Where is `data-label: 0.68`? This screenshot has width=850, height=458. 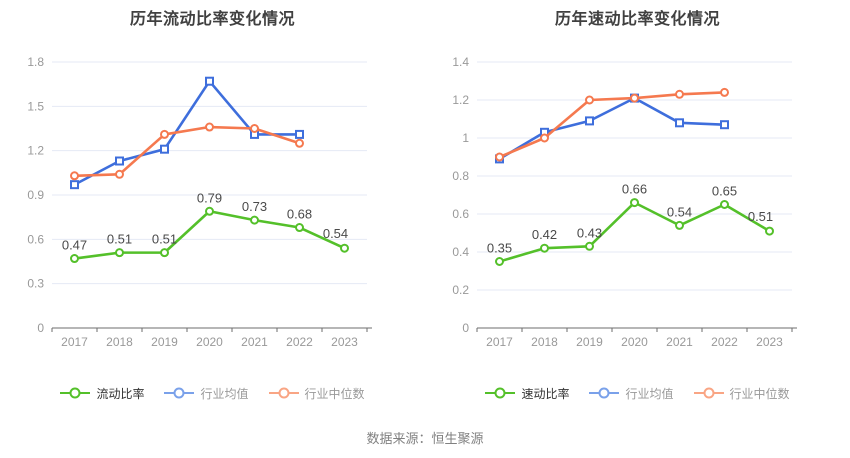 data-label: 0.68 is located at coordinates (299, 214).